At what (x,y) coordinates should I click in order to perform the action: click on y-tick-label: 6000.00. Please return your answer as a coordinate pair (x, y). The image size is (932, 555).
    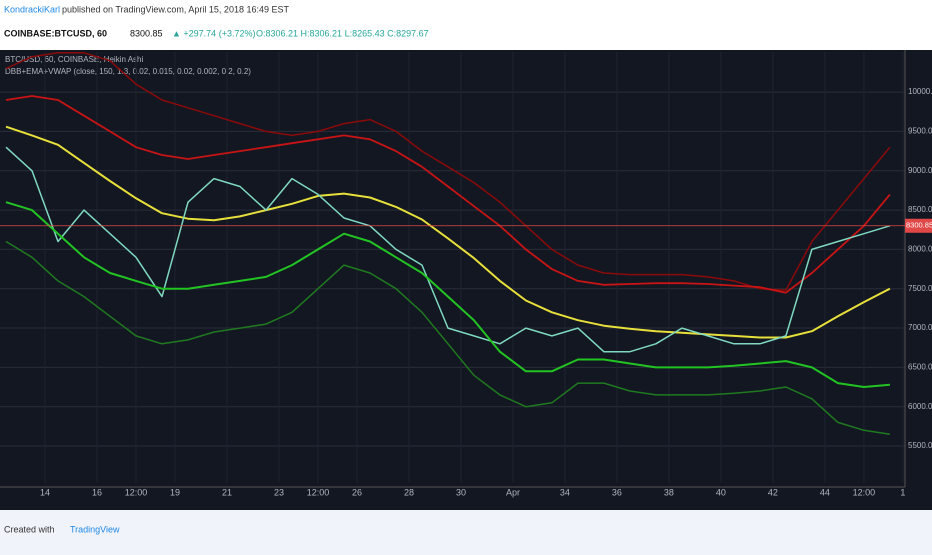
    Looking at the image, I should click on (920, 406).